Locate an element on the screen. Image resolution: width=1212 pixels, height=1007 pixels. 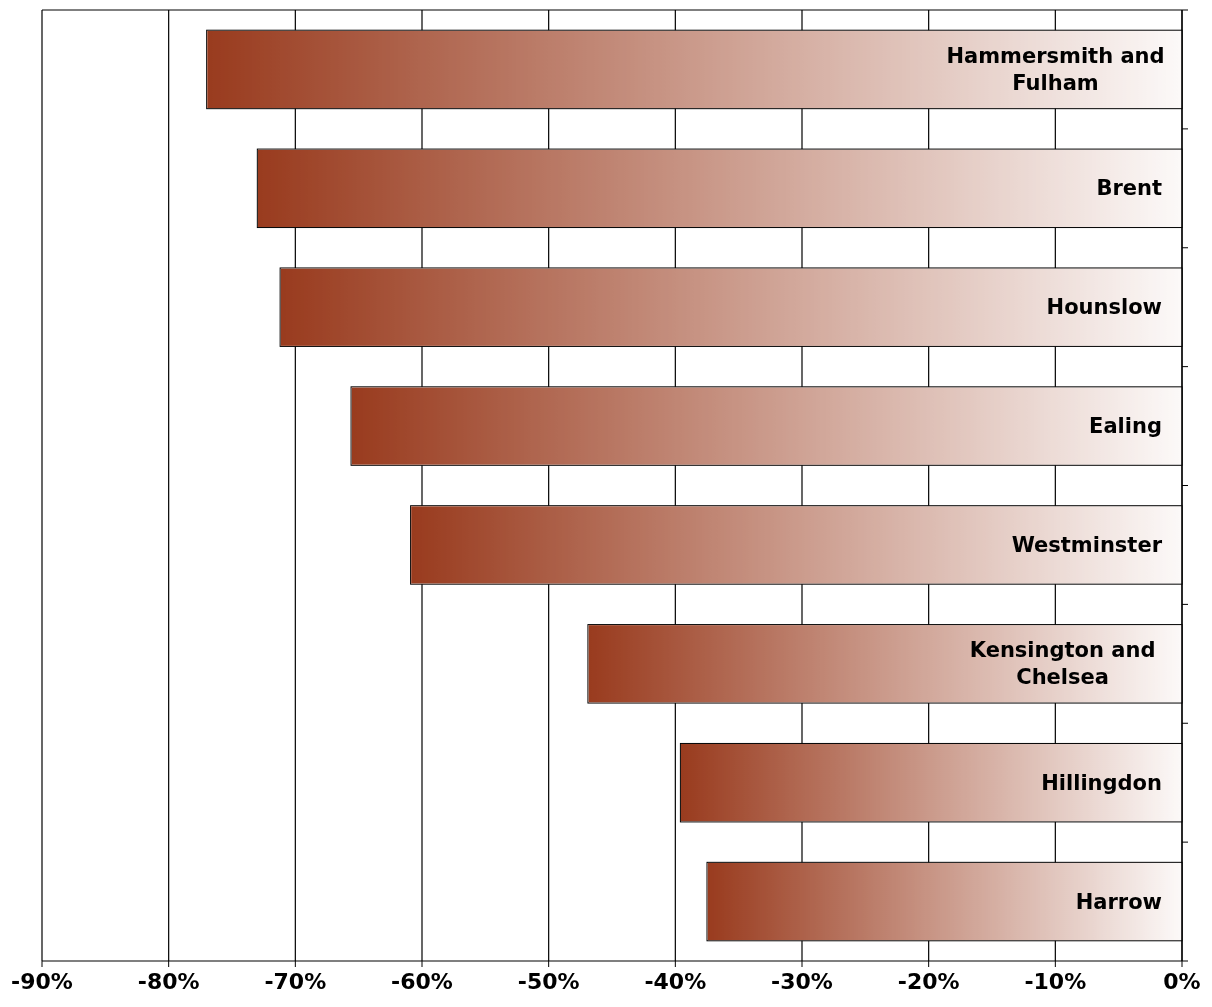
x-tick-label: -60% is located at coordinates (422, 981).